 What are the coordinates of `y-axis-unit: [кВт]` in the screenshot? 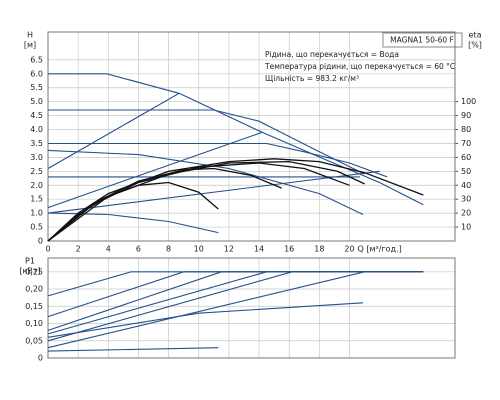 It's located at (29, 271).